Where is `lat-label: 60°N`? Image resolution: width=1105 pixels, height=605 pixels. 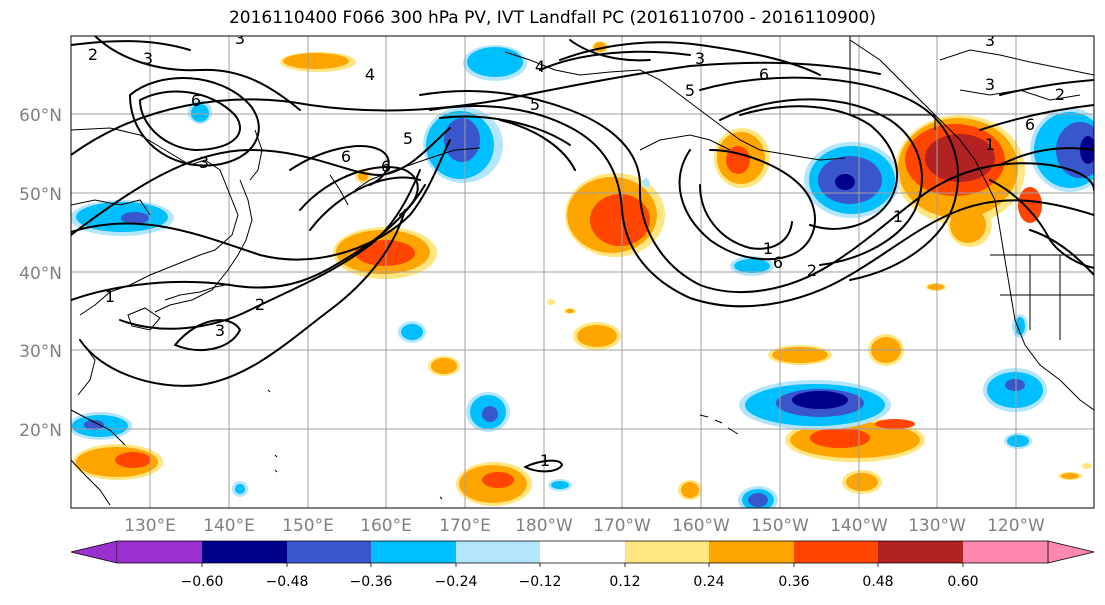 lat-label: 60°N is located at coordinates (40, 116).